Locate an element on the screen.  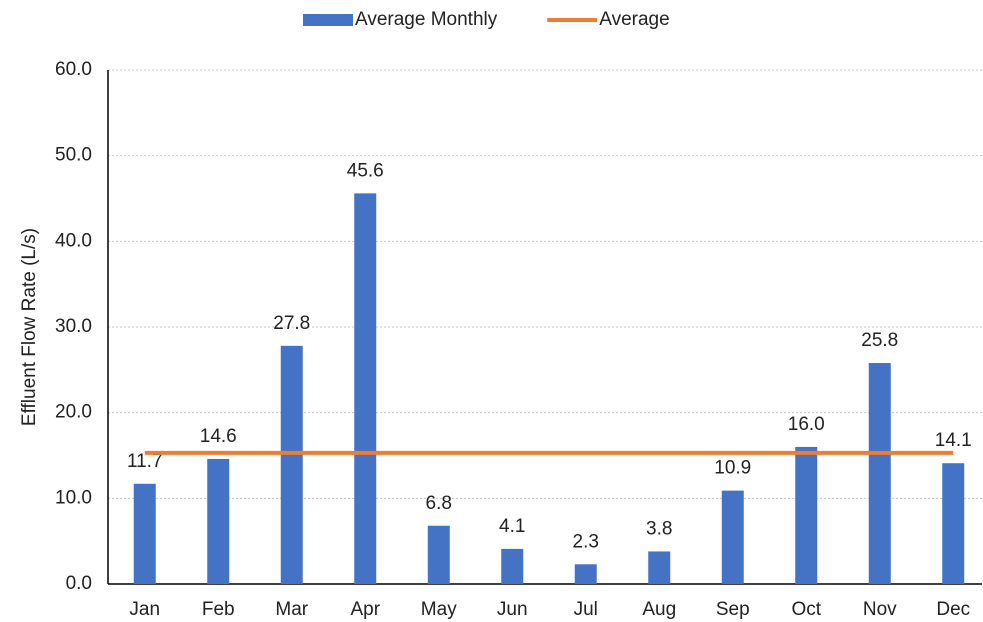
x-tick-label: Feb is located at coordinates (218, 609).